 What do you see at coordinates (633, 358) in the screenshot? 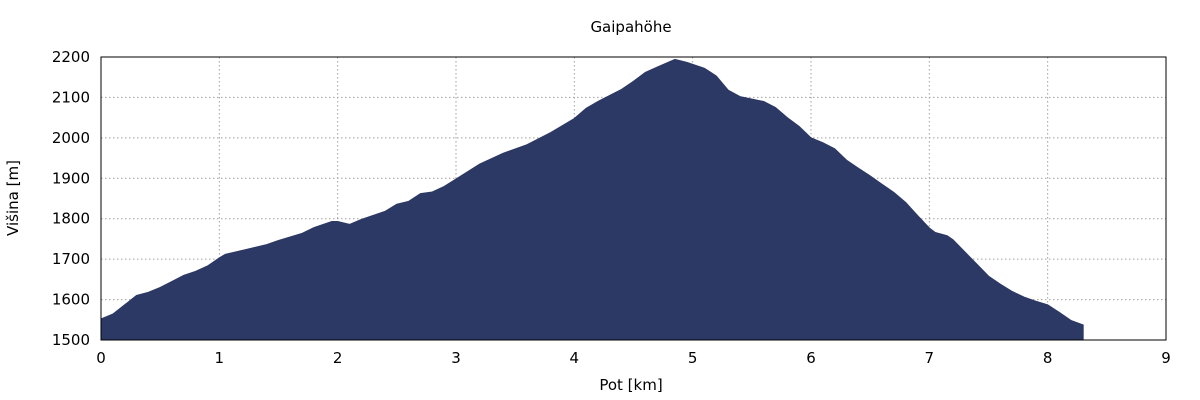
I see `x-tick-labels: 0 1 2 3 4 5 6 7 8 9` at bounding box center [633, 358].